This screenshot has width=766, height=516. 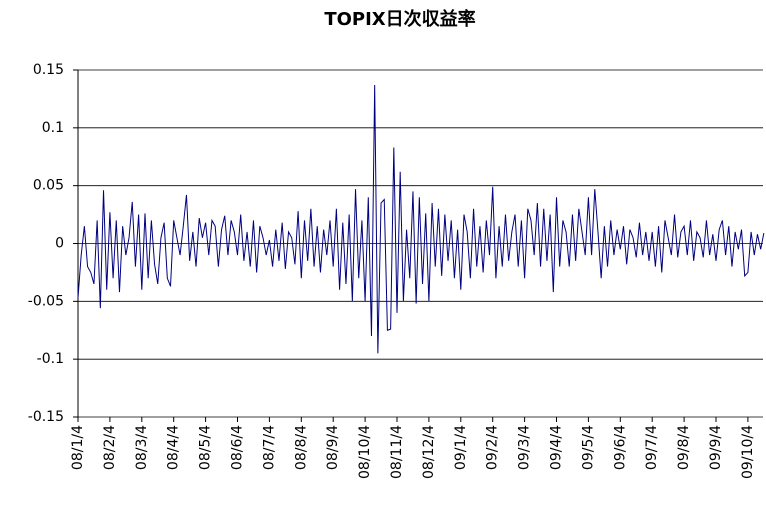 I want to click on x-tick-label: 08/4/4, so click(x=174, y=447).